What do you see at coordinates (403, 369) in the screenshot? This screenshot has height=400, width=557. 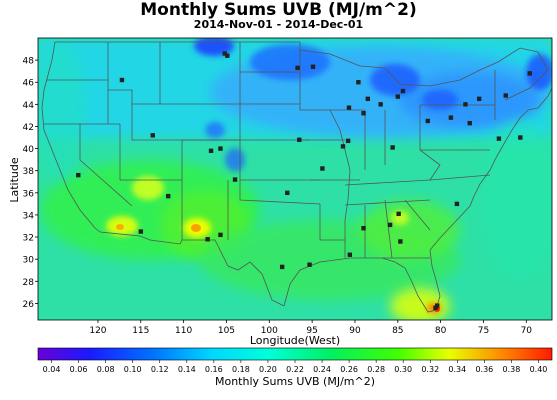 I see `colorbar-tick-label: 0.30` at bounding box center [403, 369].